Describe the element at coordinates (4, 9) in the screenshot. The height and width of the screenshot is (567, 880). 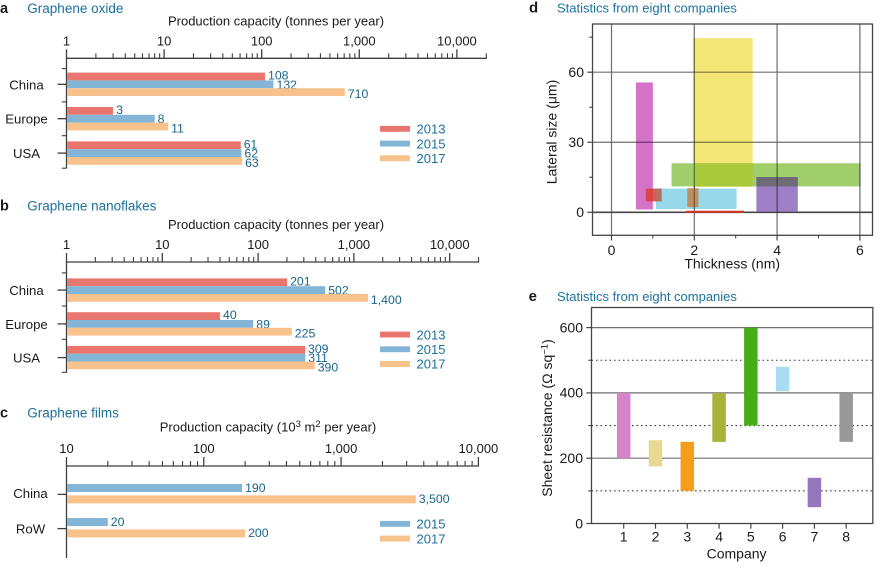
I see `svg-text: a` at that location.